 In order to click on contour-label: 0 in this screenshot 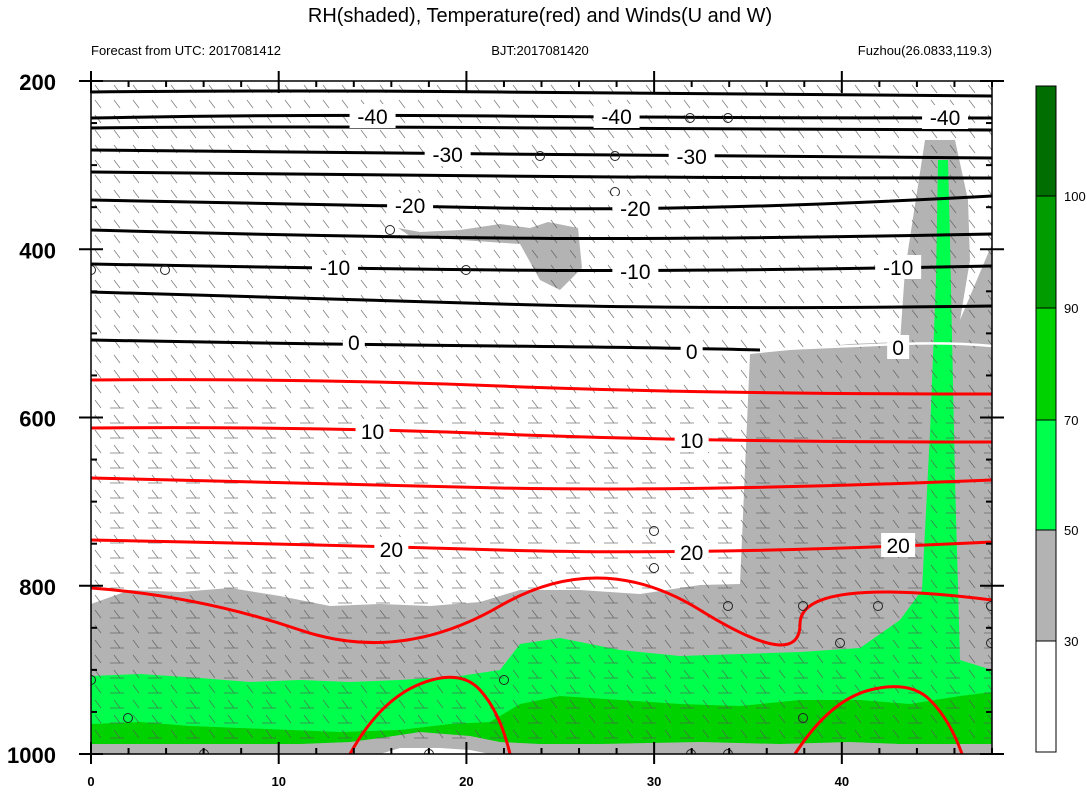, I will do `click(354, 343)`.